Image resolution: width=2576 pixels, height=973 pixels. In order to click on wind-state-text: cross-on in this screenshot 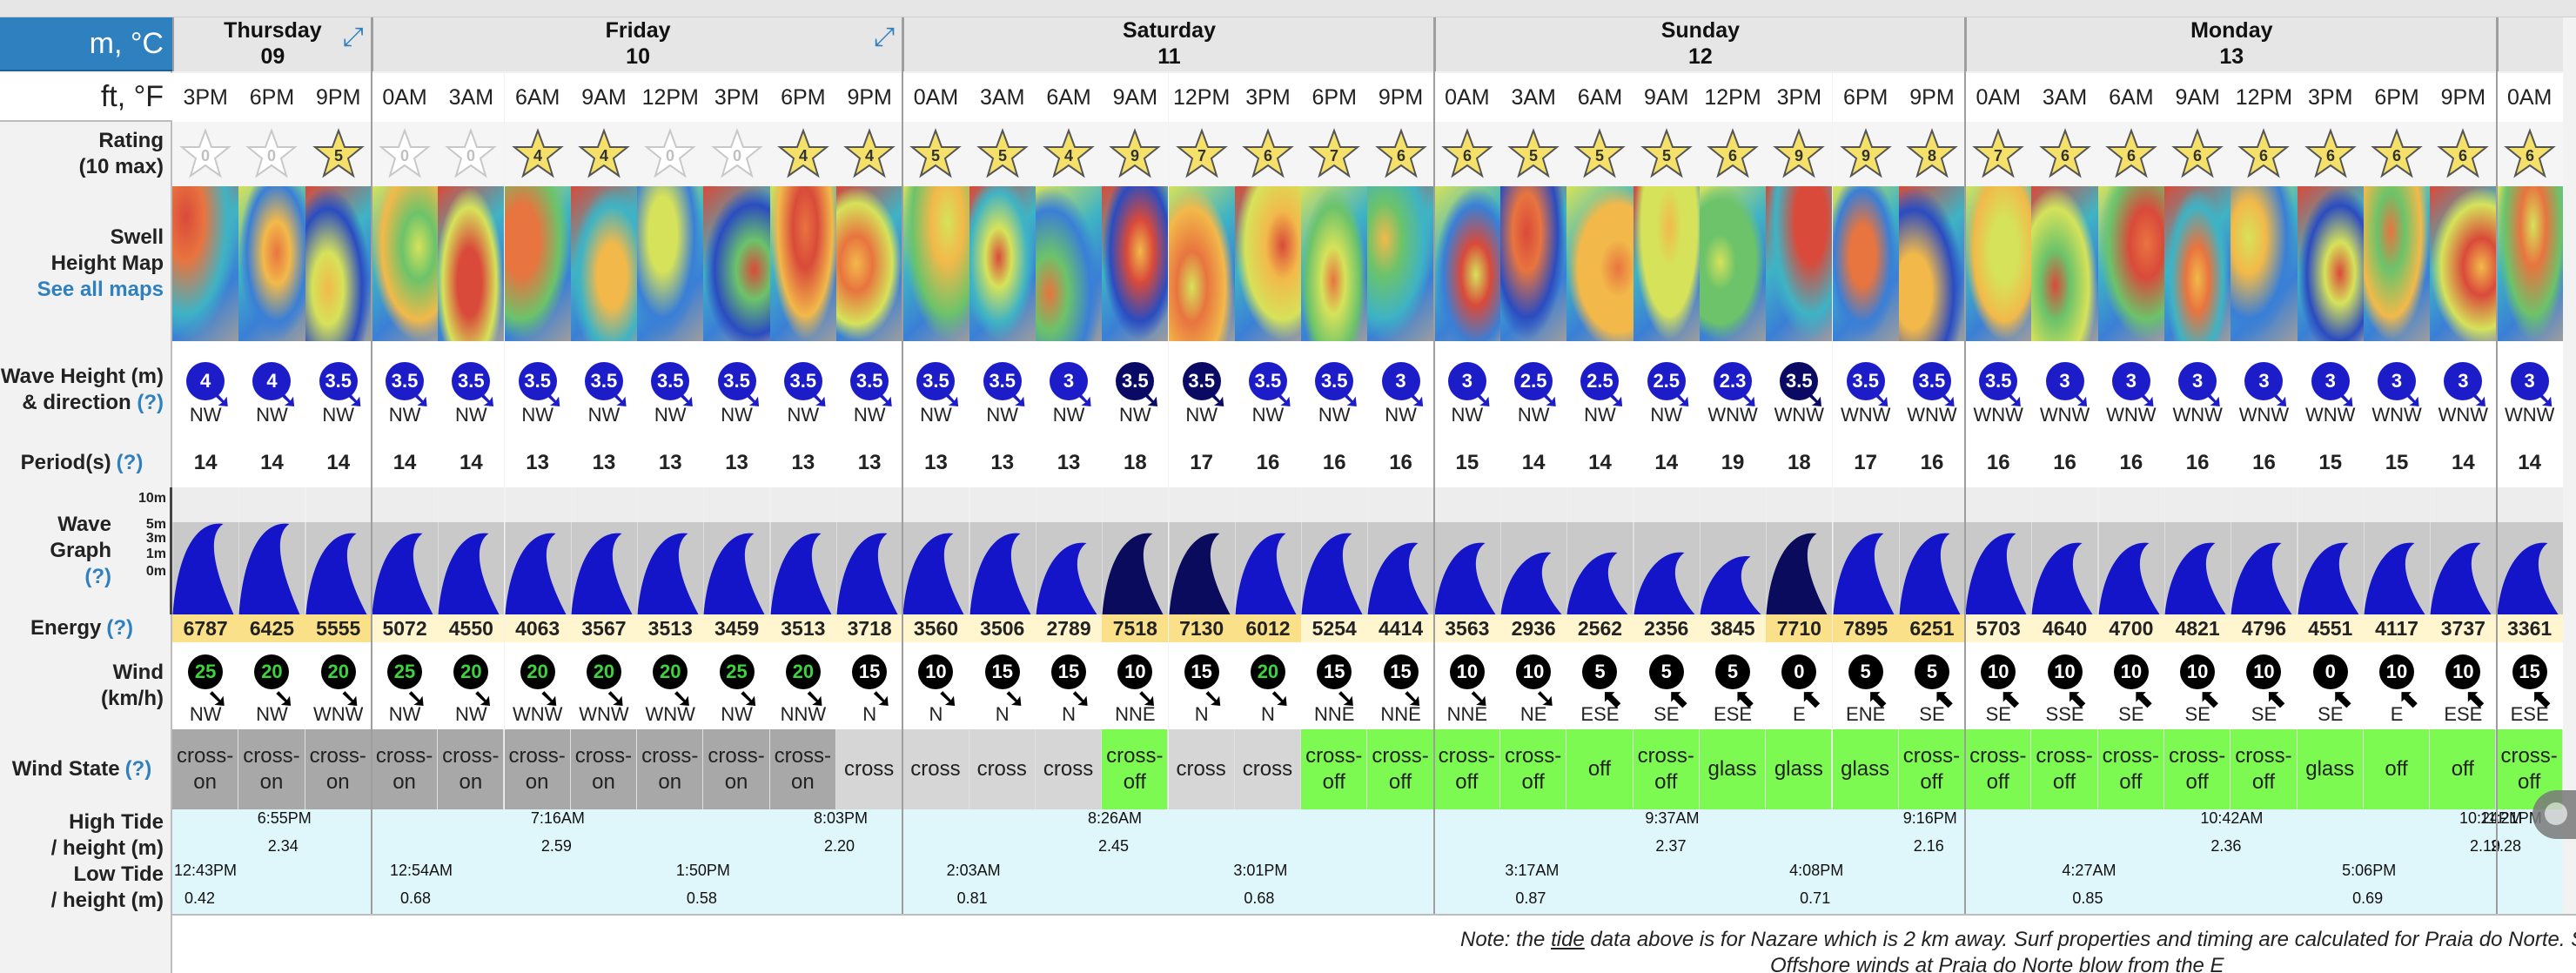, I will do `click(537, 769)`.